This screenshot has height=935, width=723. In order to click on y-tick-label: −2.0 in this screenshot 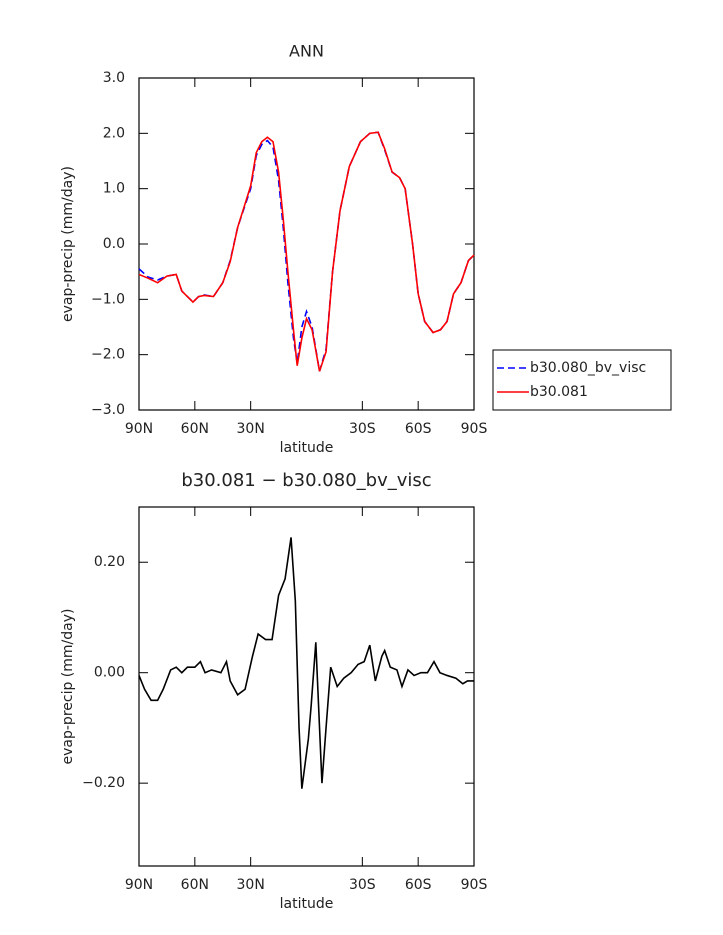, I will do `click(108, 355)`.